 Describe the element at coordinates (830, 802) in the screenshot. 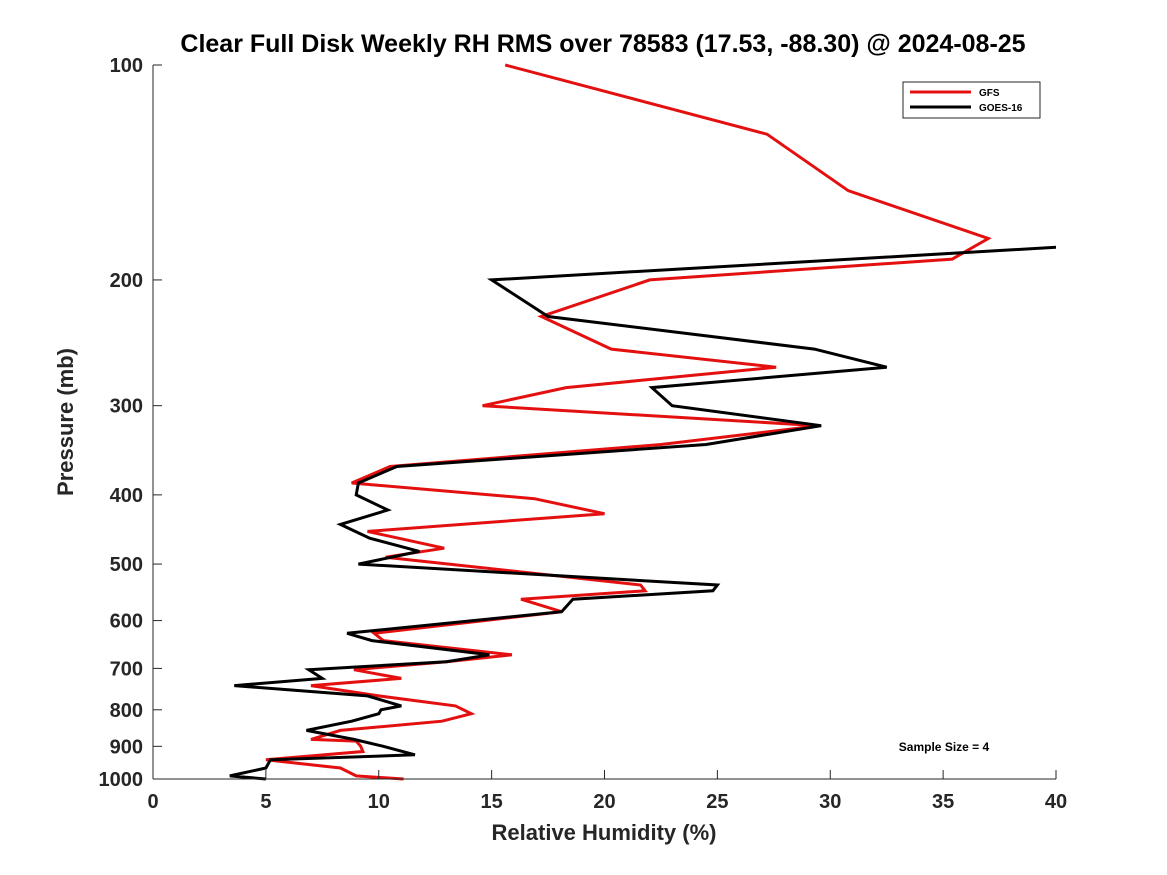

I see `x-tick-label: 30` at that location.